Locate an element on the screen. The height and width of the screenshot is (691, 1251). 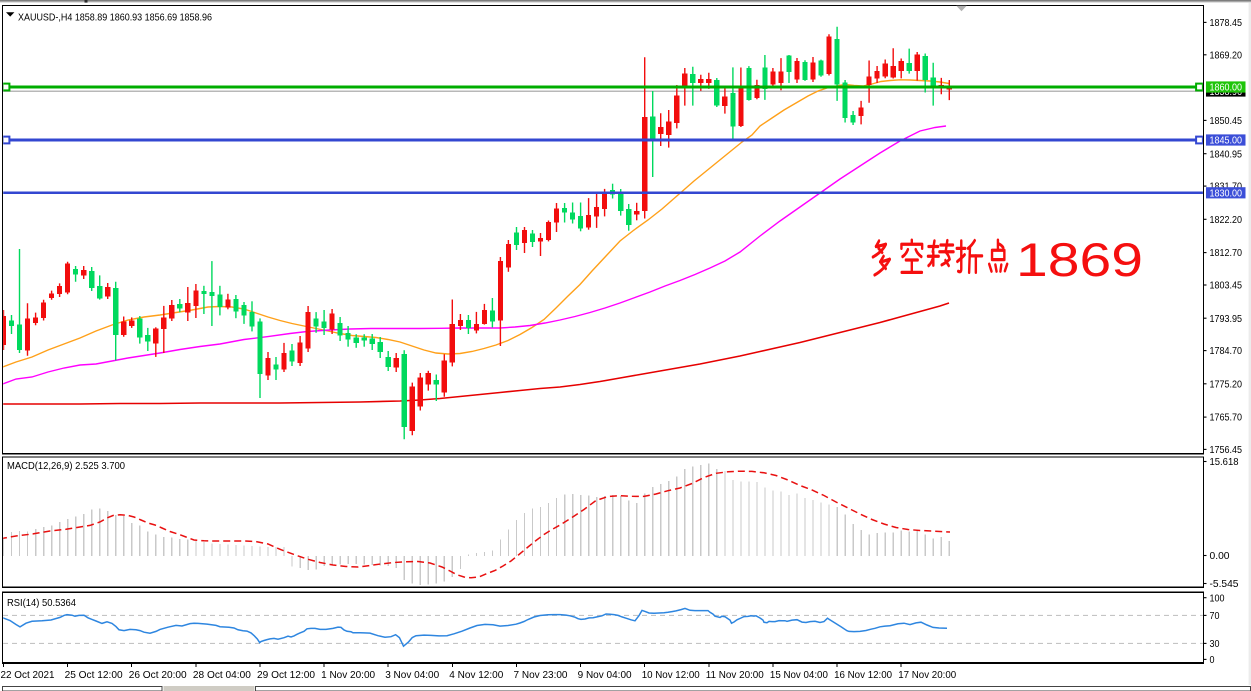
svg-text: 10 Nov 12:00 is located at coordinates (671, 675).